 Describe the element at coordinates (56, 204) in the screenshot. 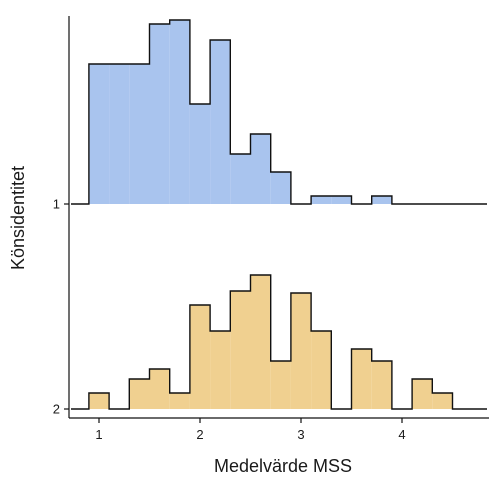

I see `y-tick-label-1: 1` at that location.